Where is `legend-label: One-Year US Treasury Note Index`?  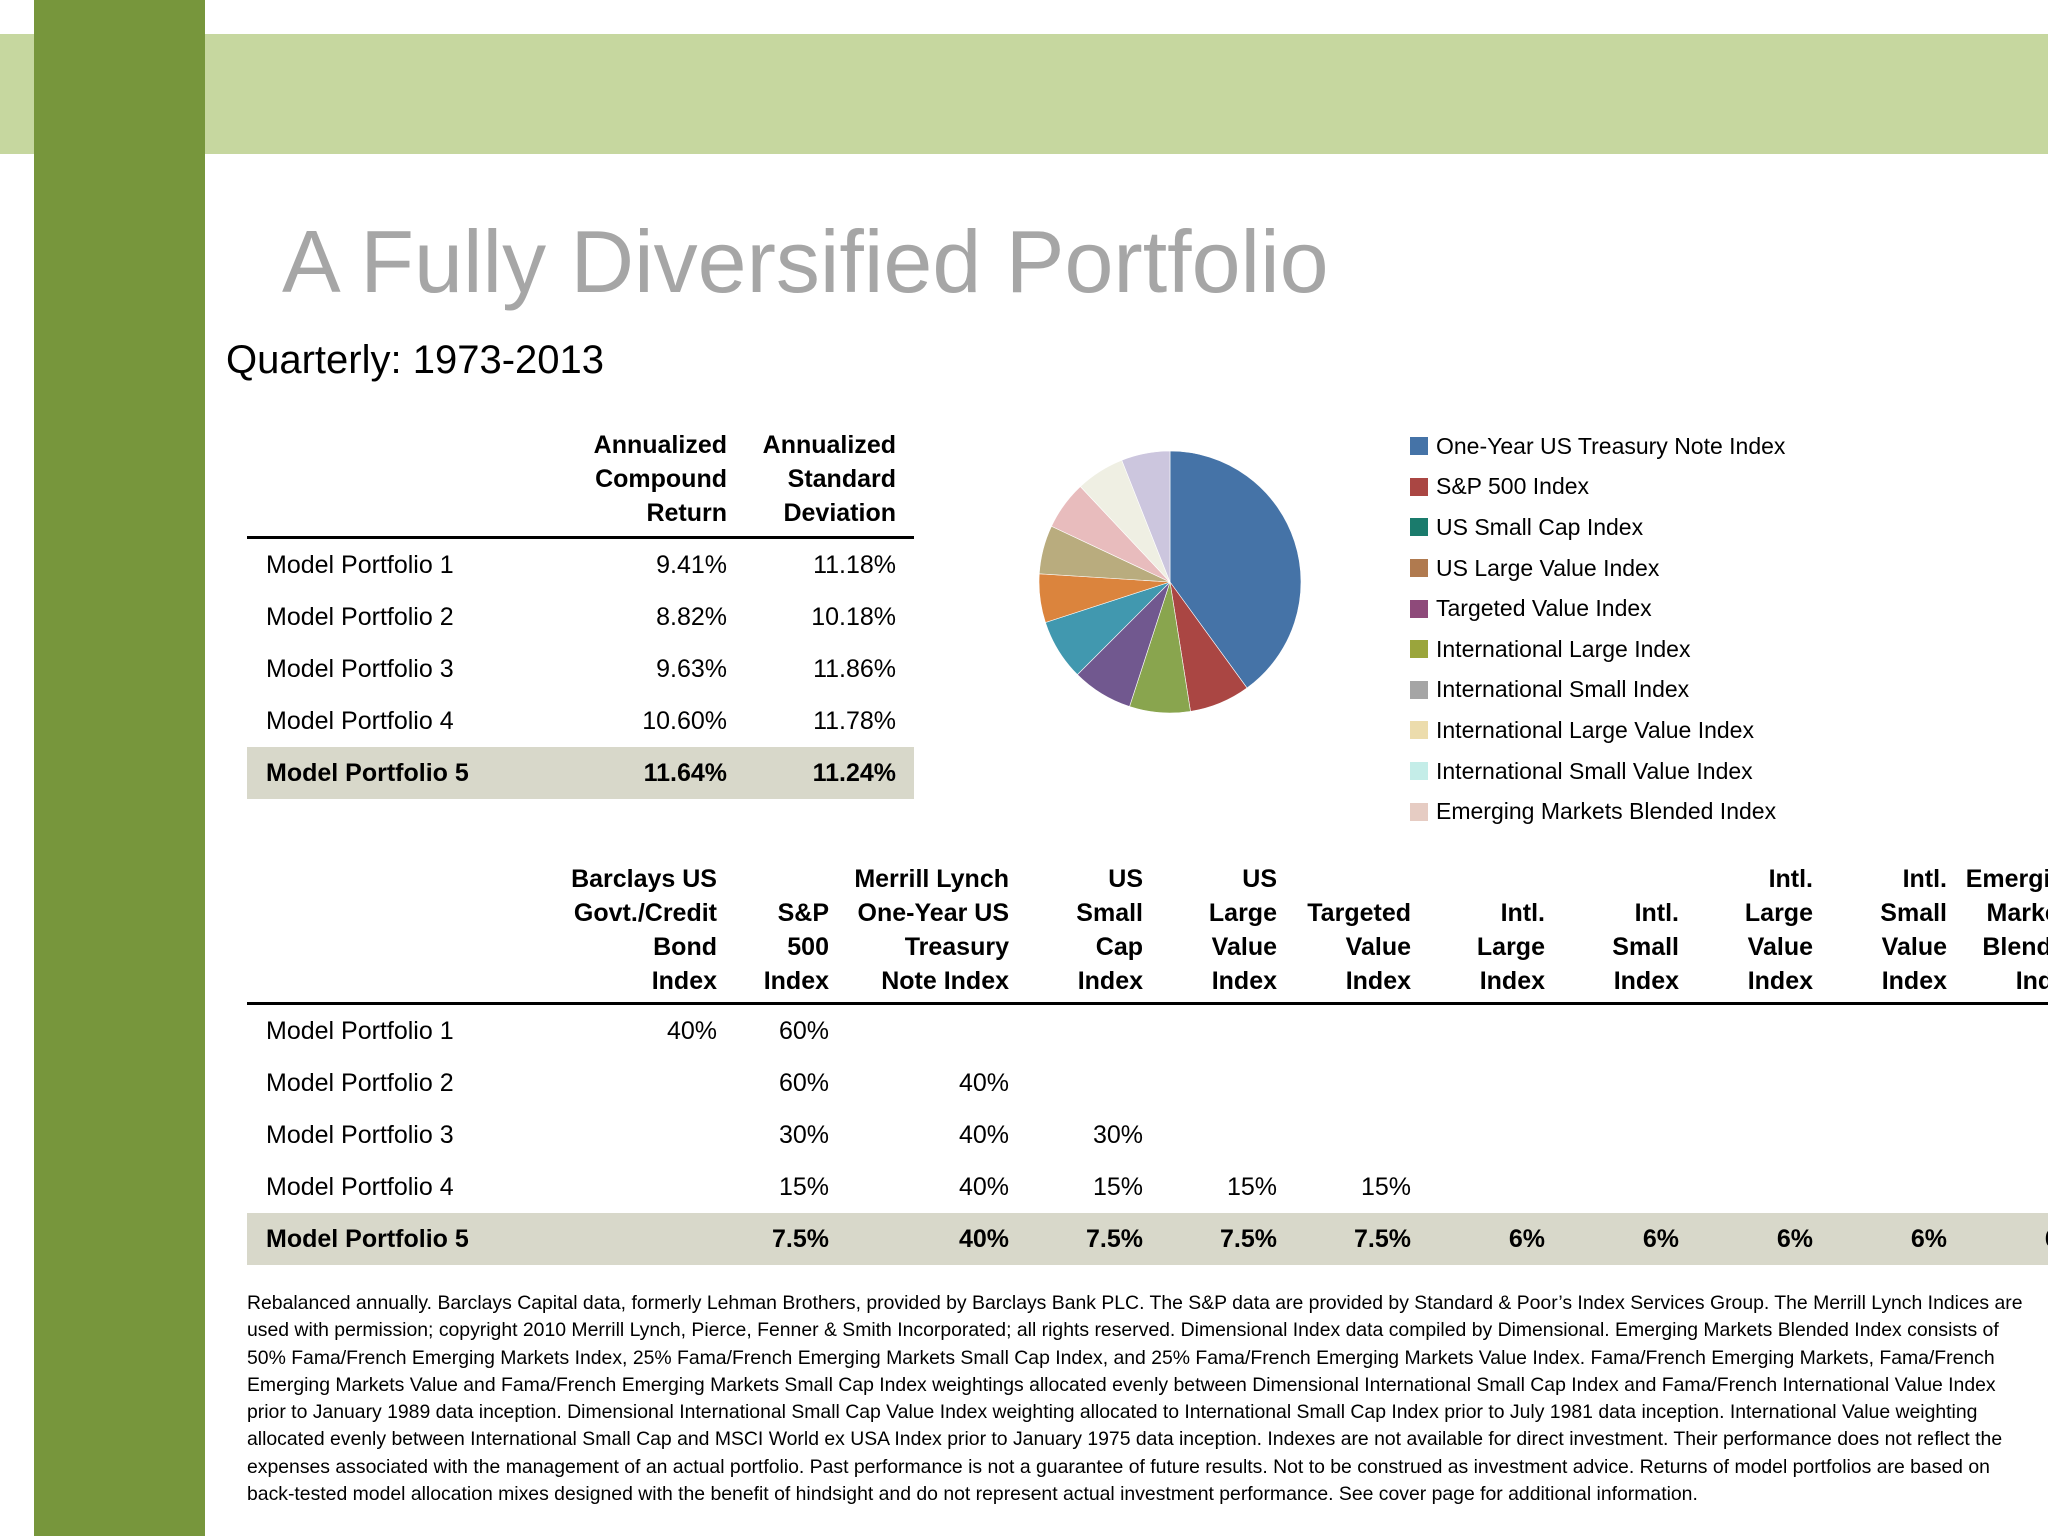
legend-label: One-Year US Treasury Note Index is located at coordinates (1611, 445).